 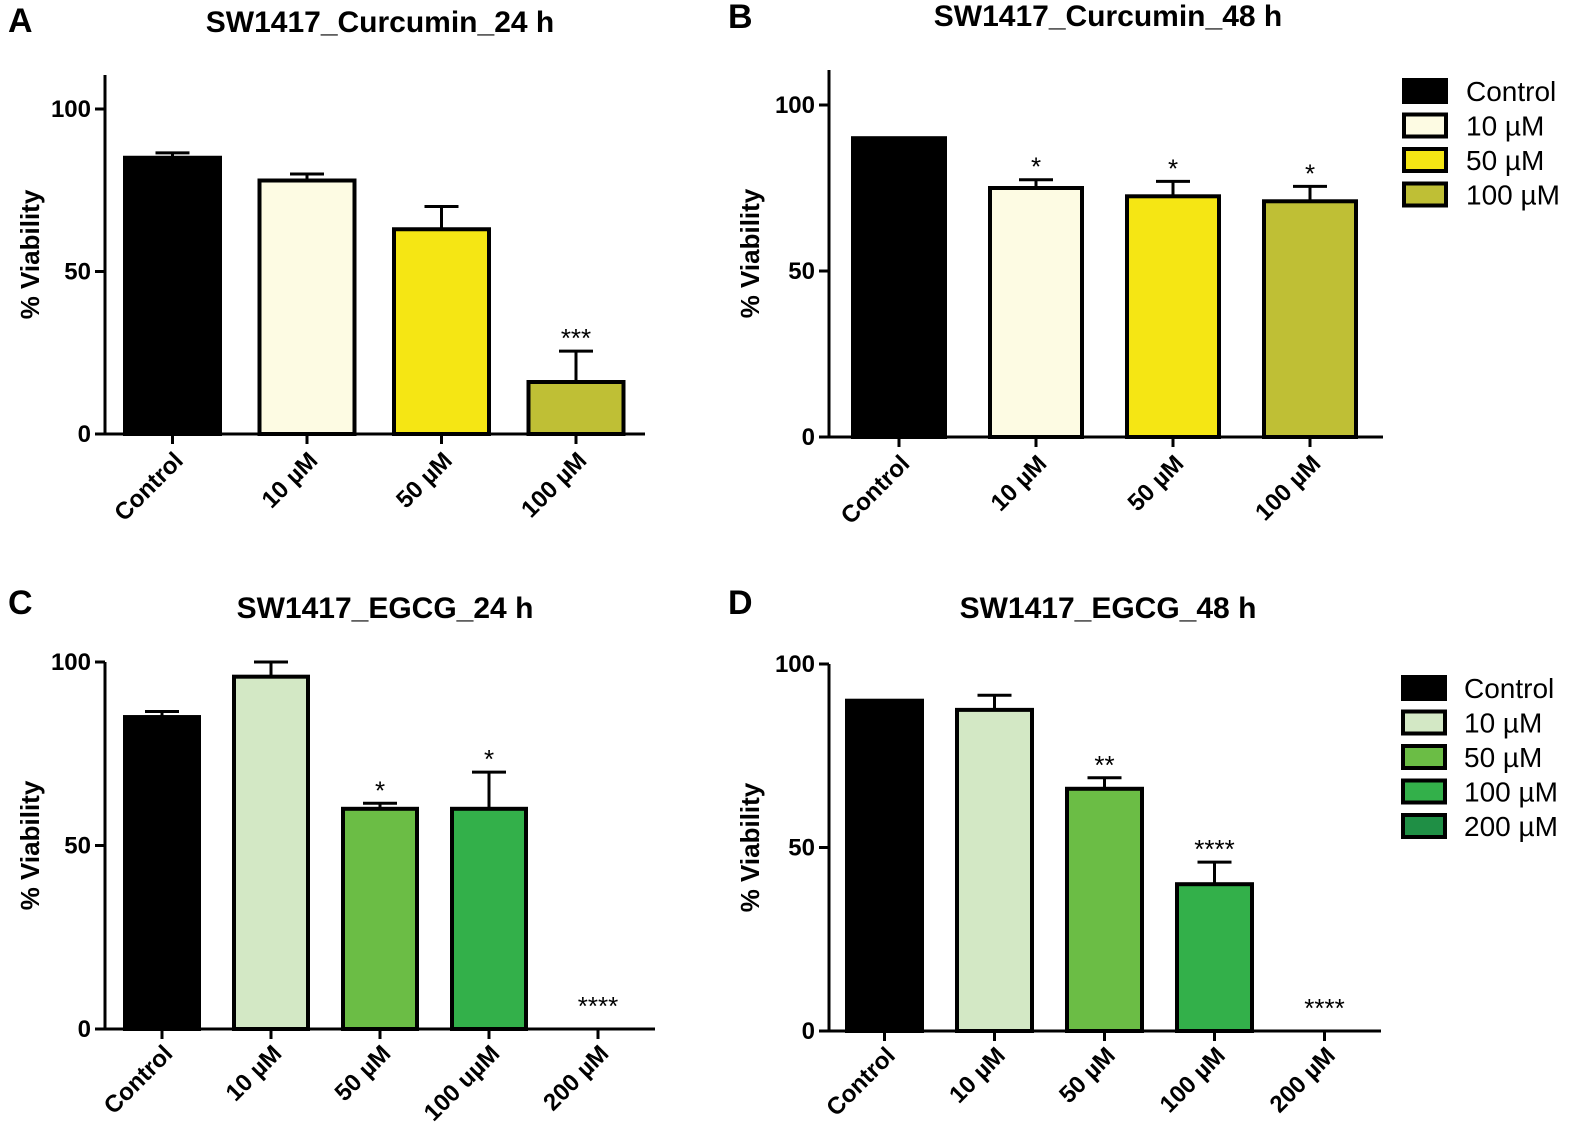 What do you see at coordinates (20, 21) in the screenshot?
I see `panel-letter: A` at bounding box center [20, 21].